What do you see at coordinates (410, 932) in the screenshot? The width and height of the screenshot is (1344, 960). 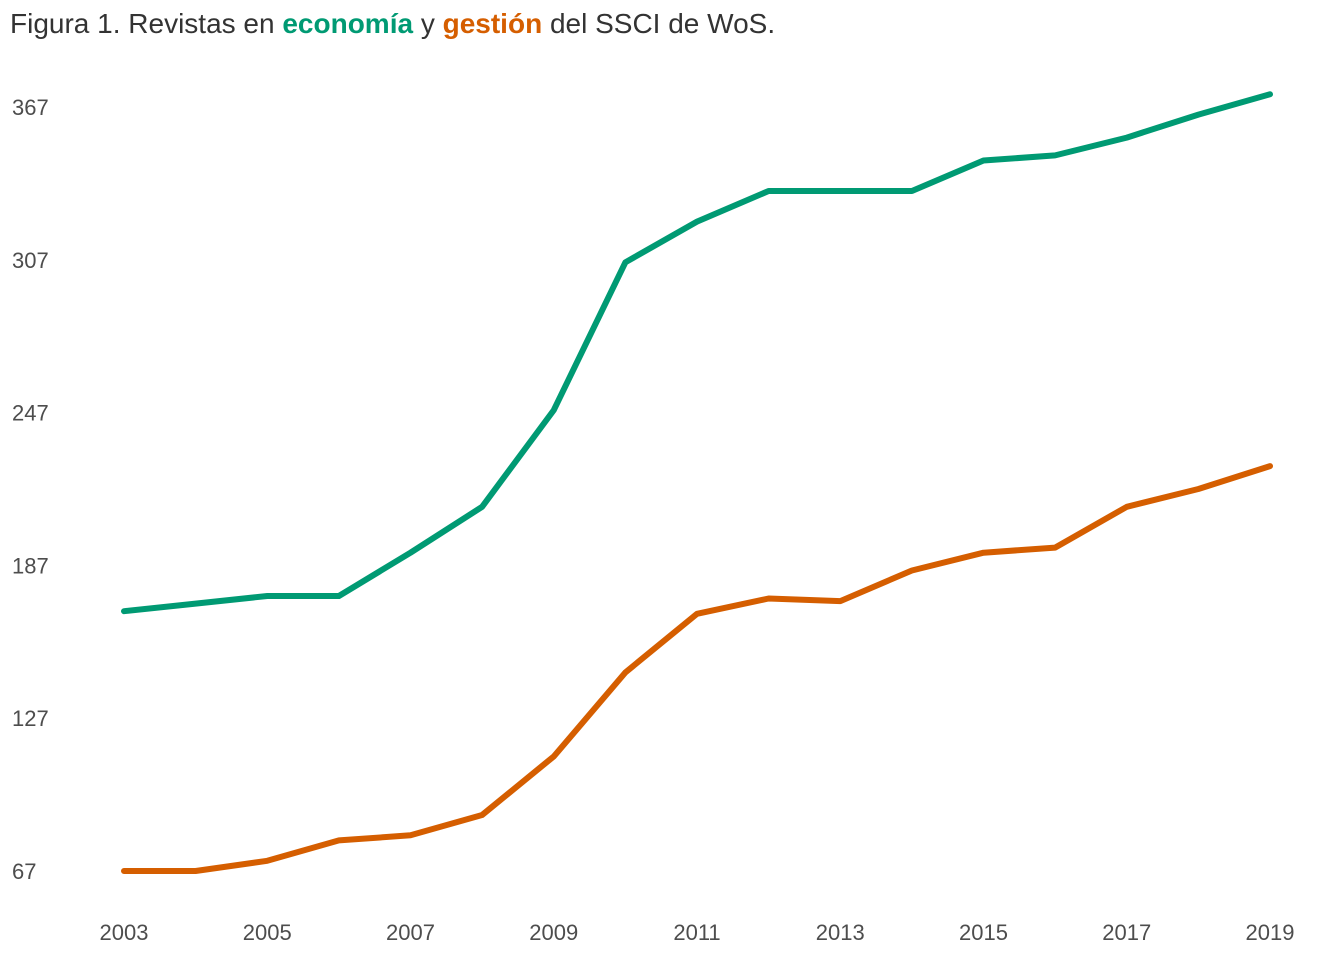 I see `x-tick-label: 2007` at bounding box center [410, 932].